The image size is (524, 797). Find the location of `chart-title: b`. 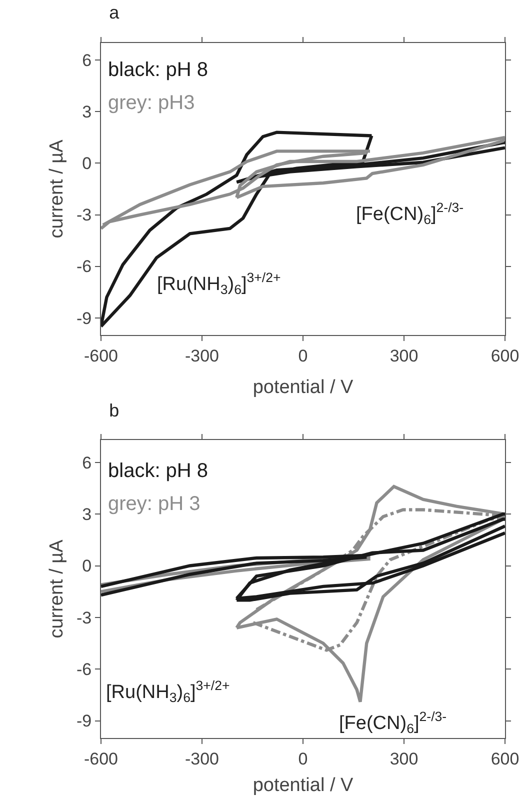

chart-title: b is located at coordinates (114, 410).